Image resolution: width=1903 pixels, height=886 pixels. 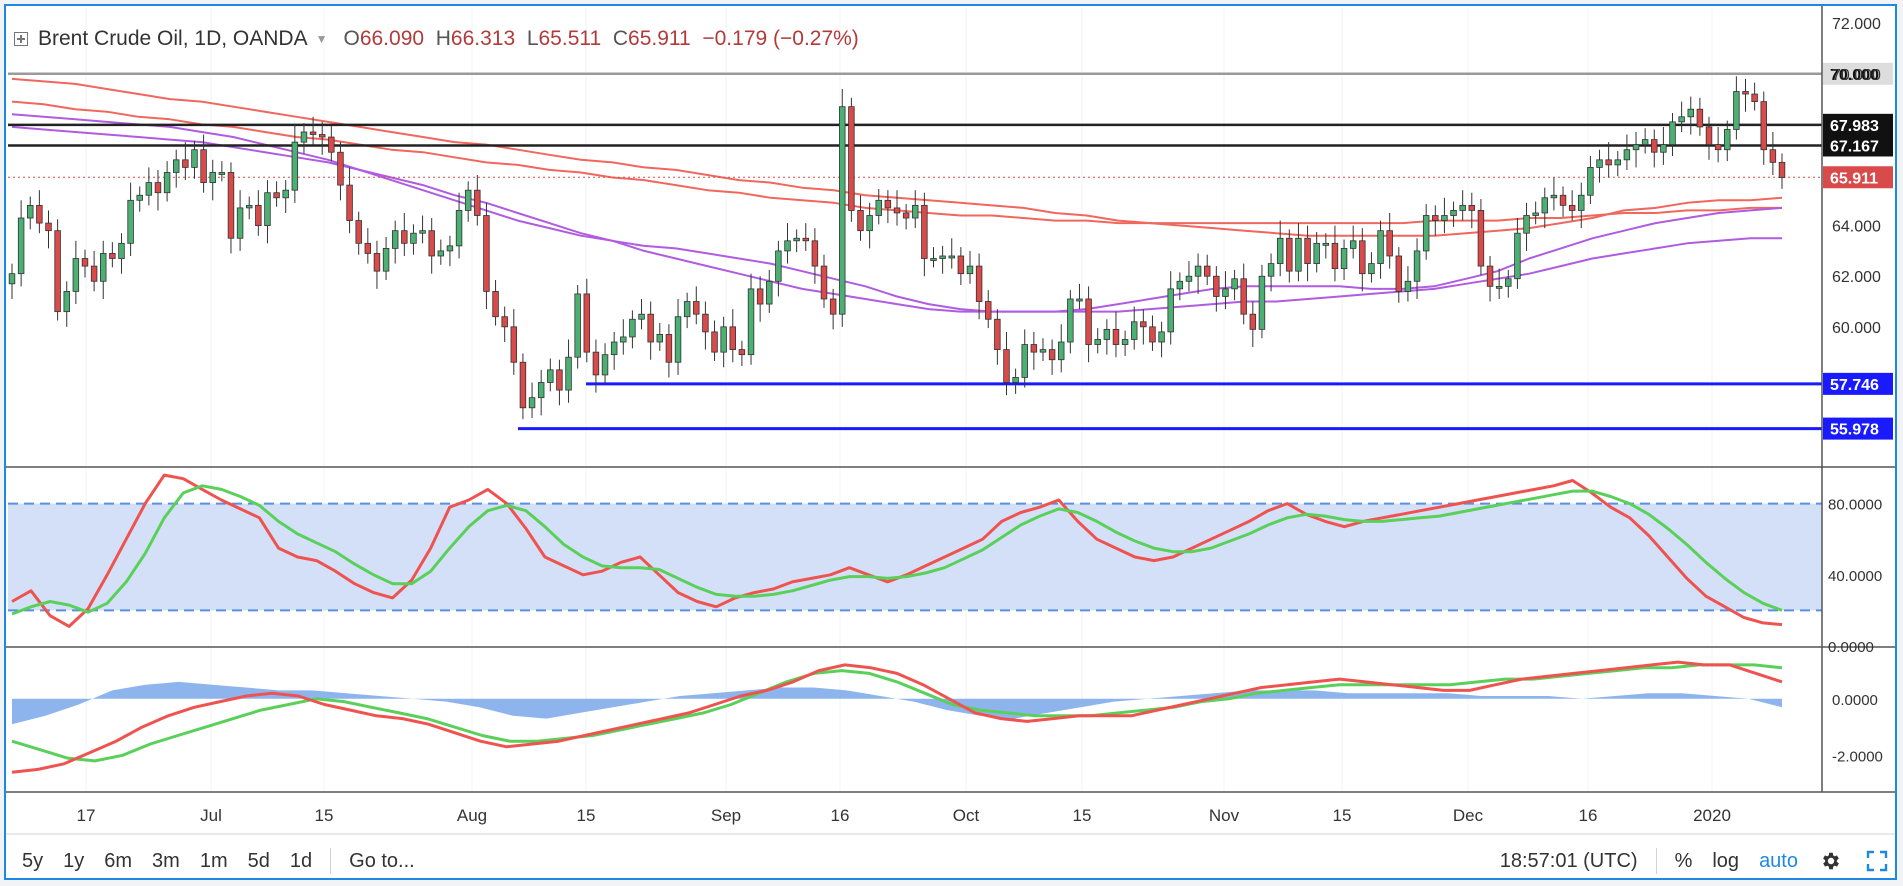 What do you see at coordinates (915, 557) in the screenshot?
I see `band-fill` at bounding box center [915, 557].